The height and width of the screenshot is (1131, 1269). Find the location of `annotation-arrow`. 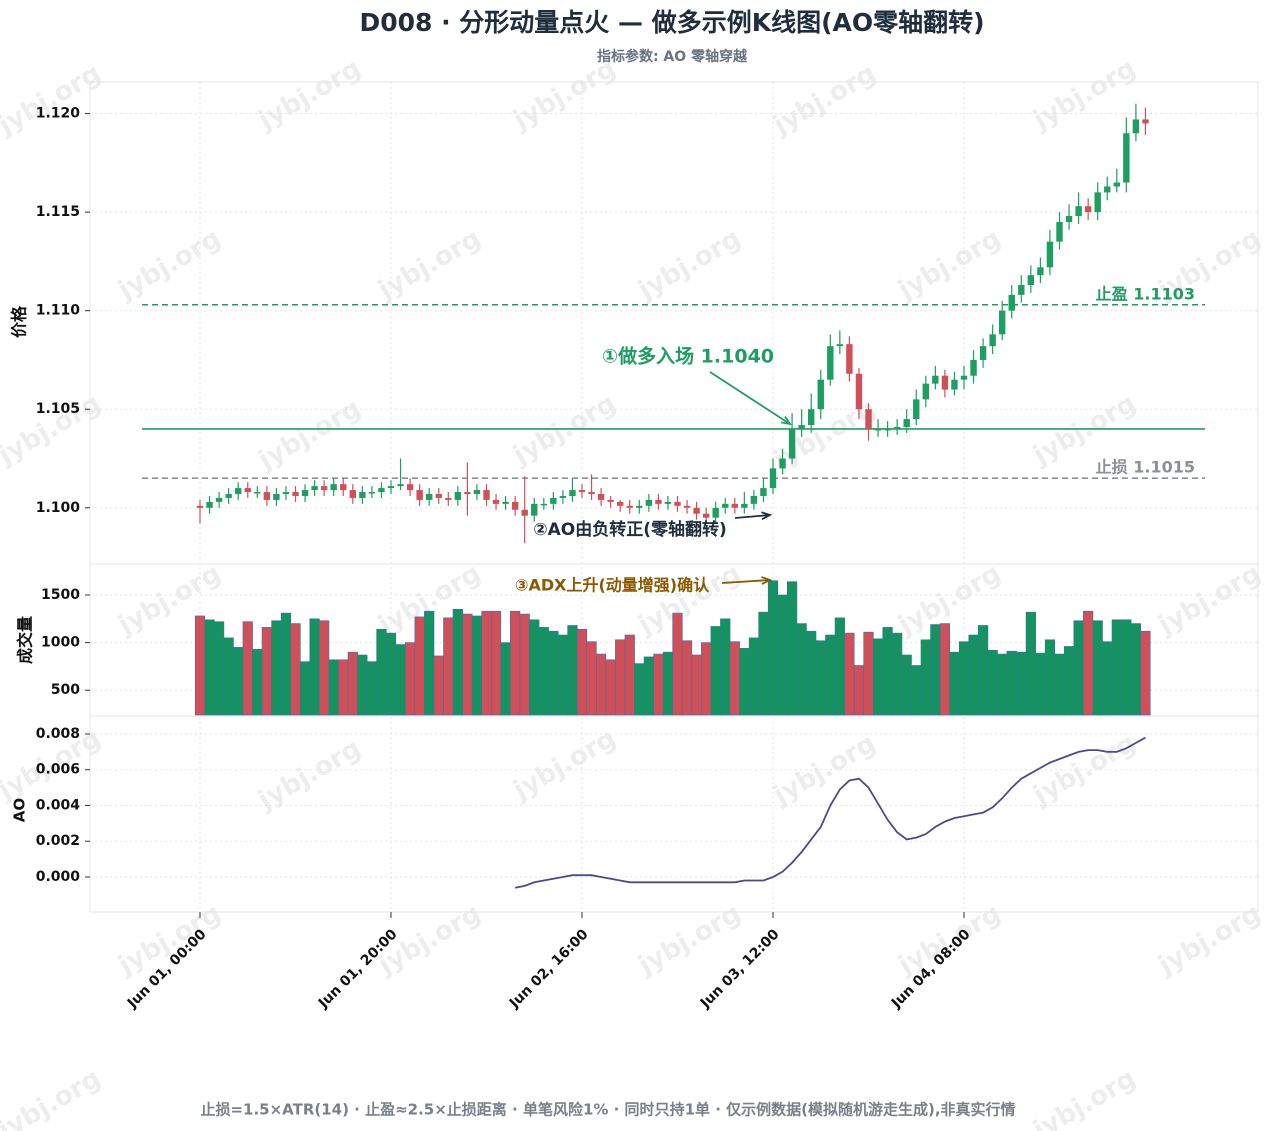

annotation-arrow is located at coordinates (746, 581).